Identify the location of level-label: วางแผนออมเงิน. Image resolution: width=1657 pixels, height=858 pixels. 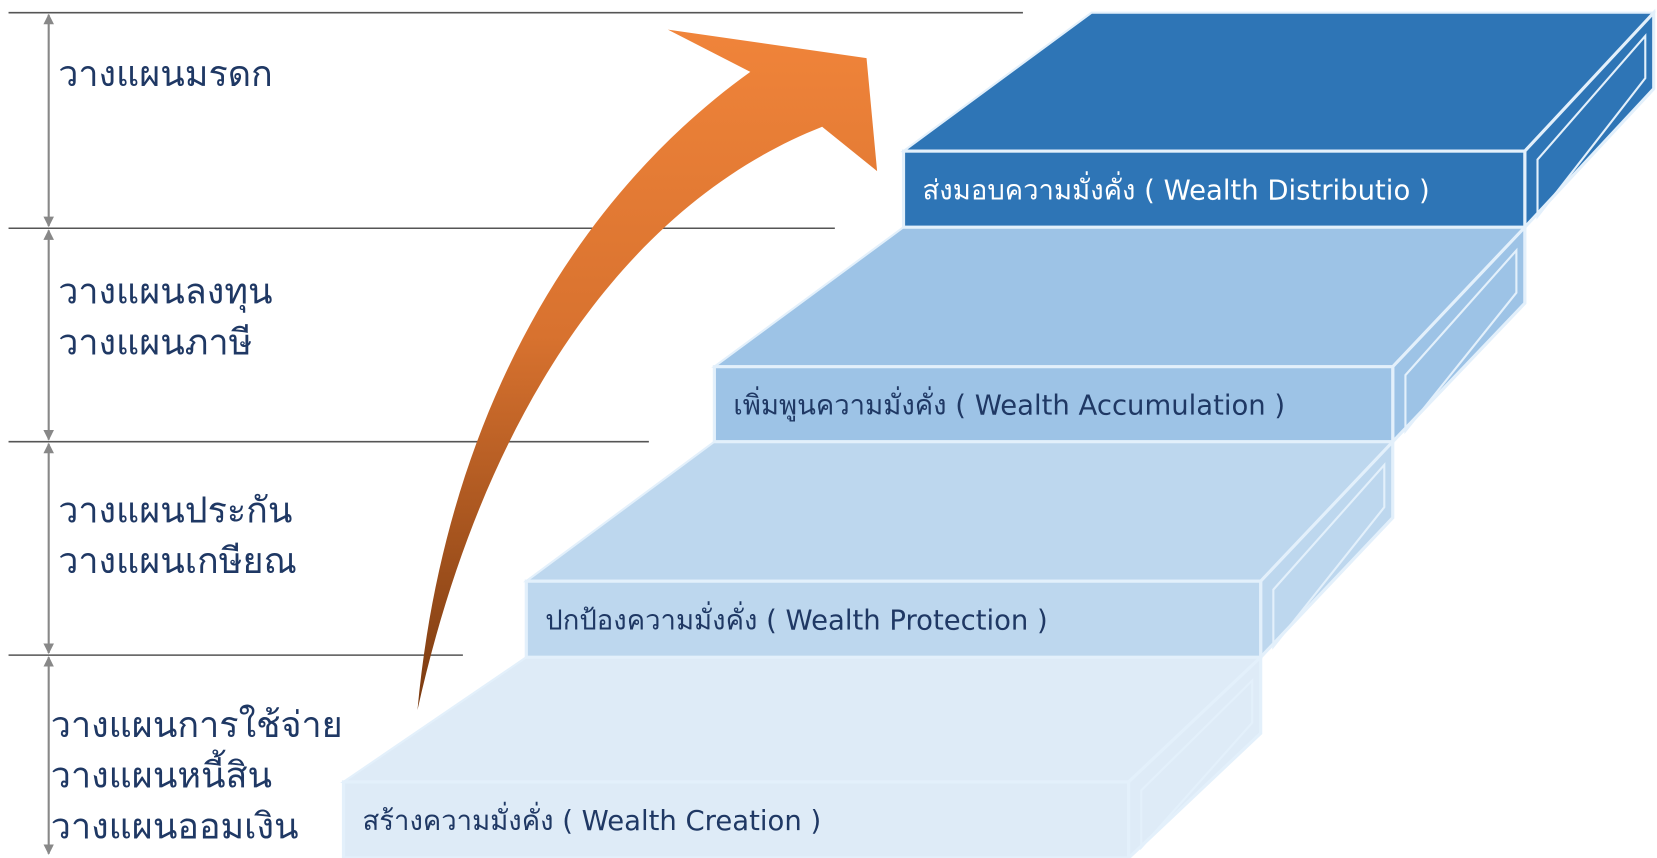
(175, 826).